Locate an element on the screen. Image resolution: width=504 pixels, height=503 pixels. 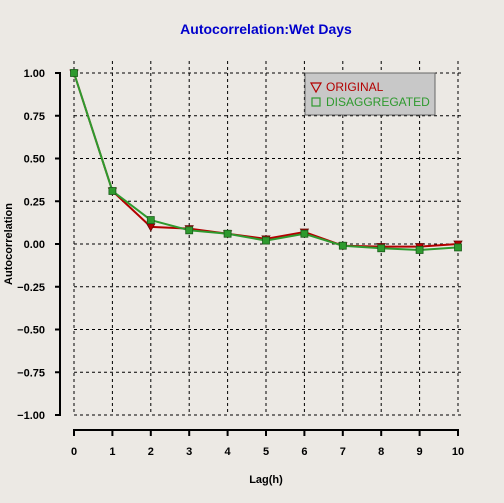
x-tick-label: 6 is located at coordinates (304, 452).